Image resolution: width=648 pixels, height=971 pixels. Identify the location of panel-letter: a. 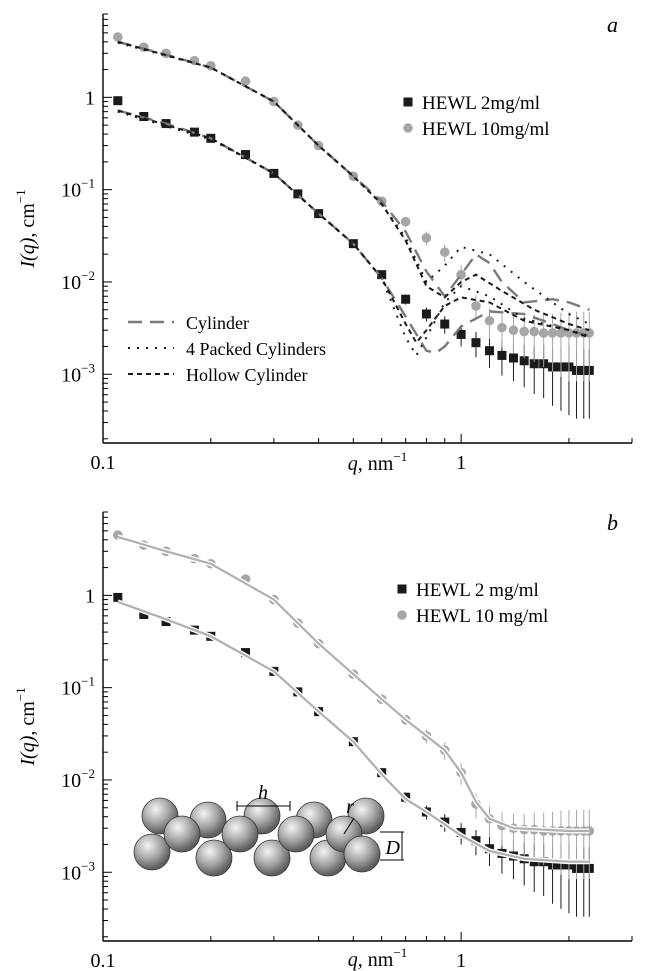
(612, 24).